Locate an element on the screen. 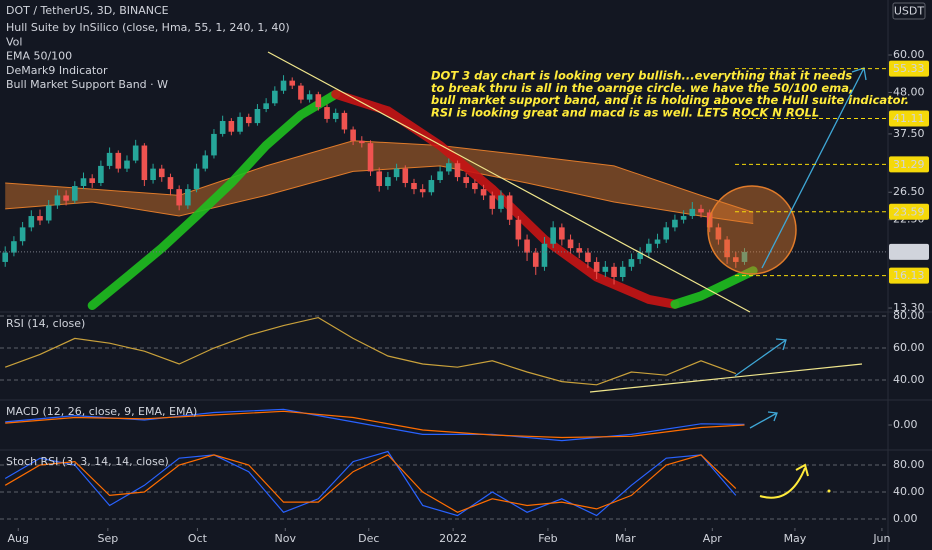 This screenshot has height=550, width=932. ema-upper is located at coordinates (379, 176).